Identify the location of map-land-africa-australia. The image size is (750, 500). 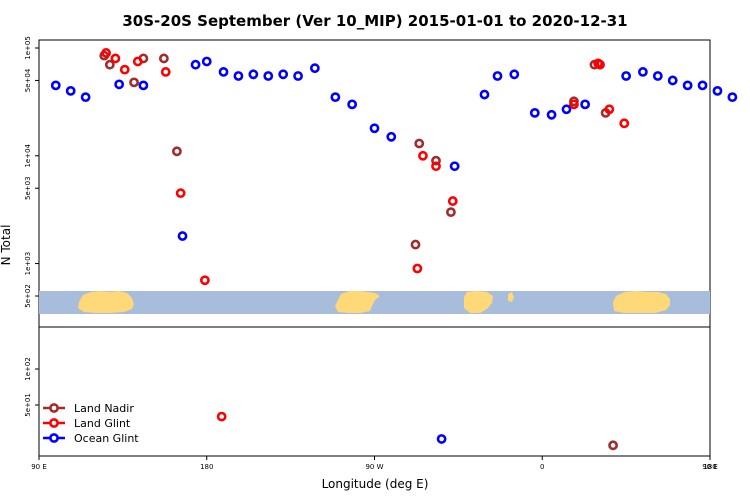
(106, 302).